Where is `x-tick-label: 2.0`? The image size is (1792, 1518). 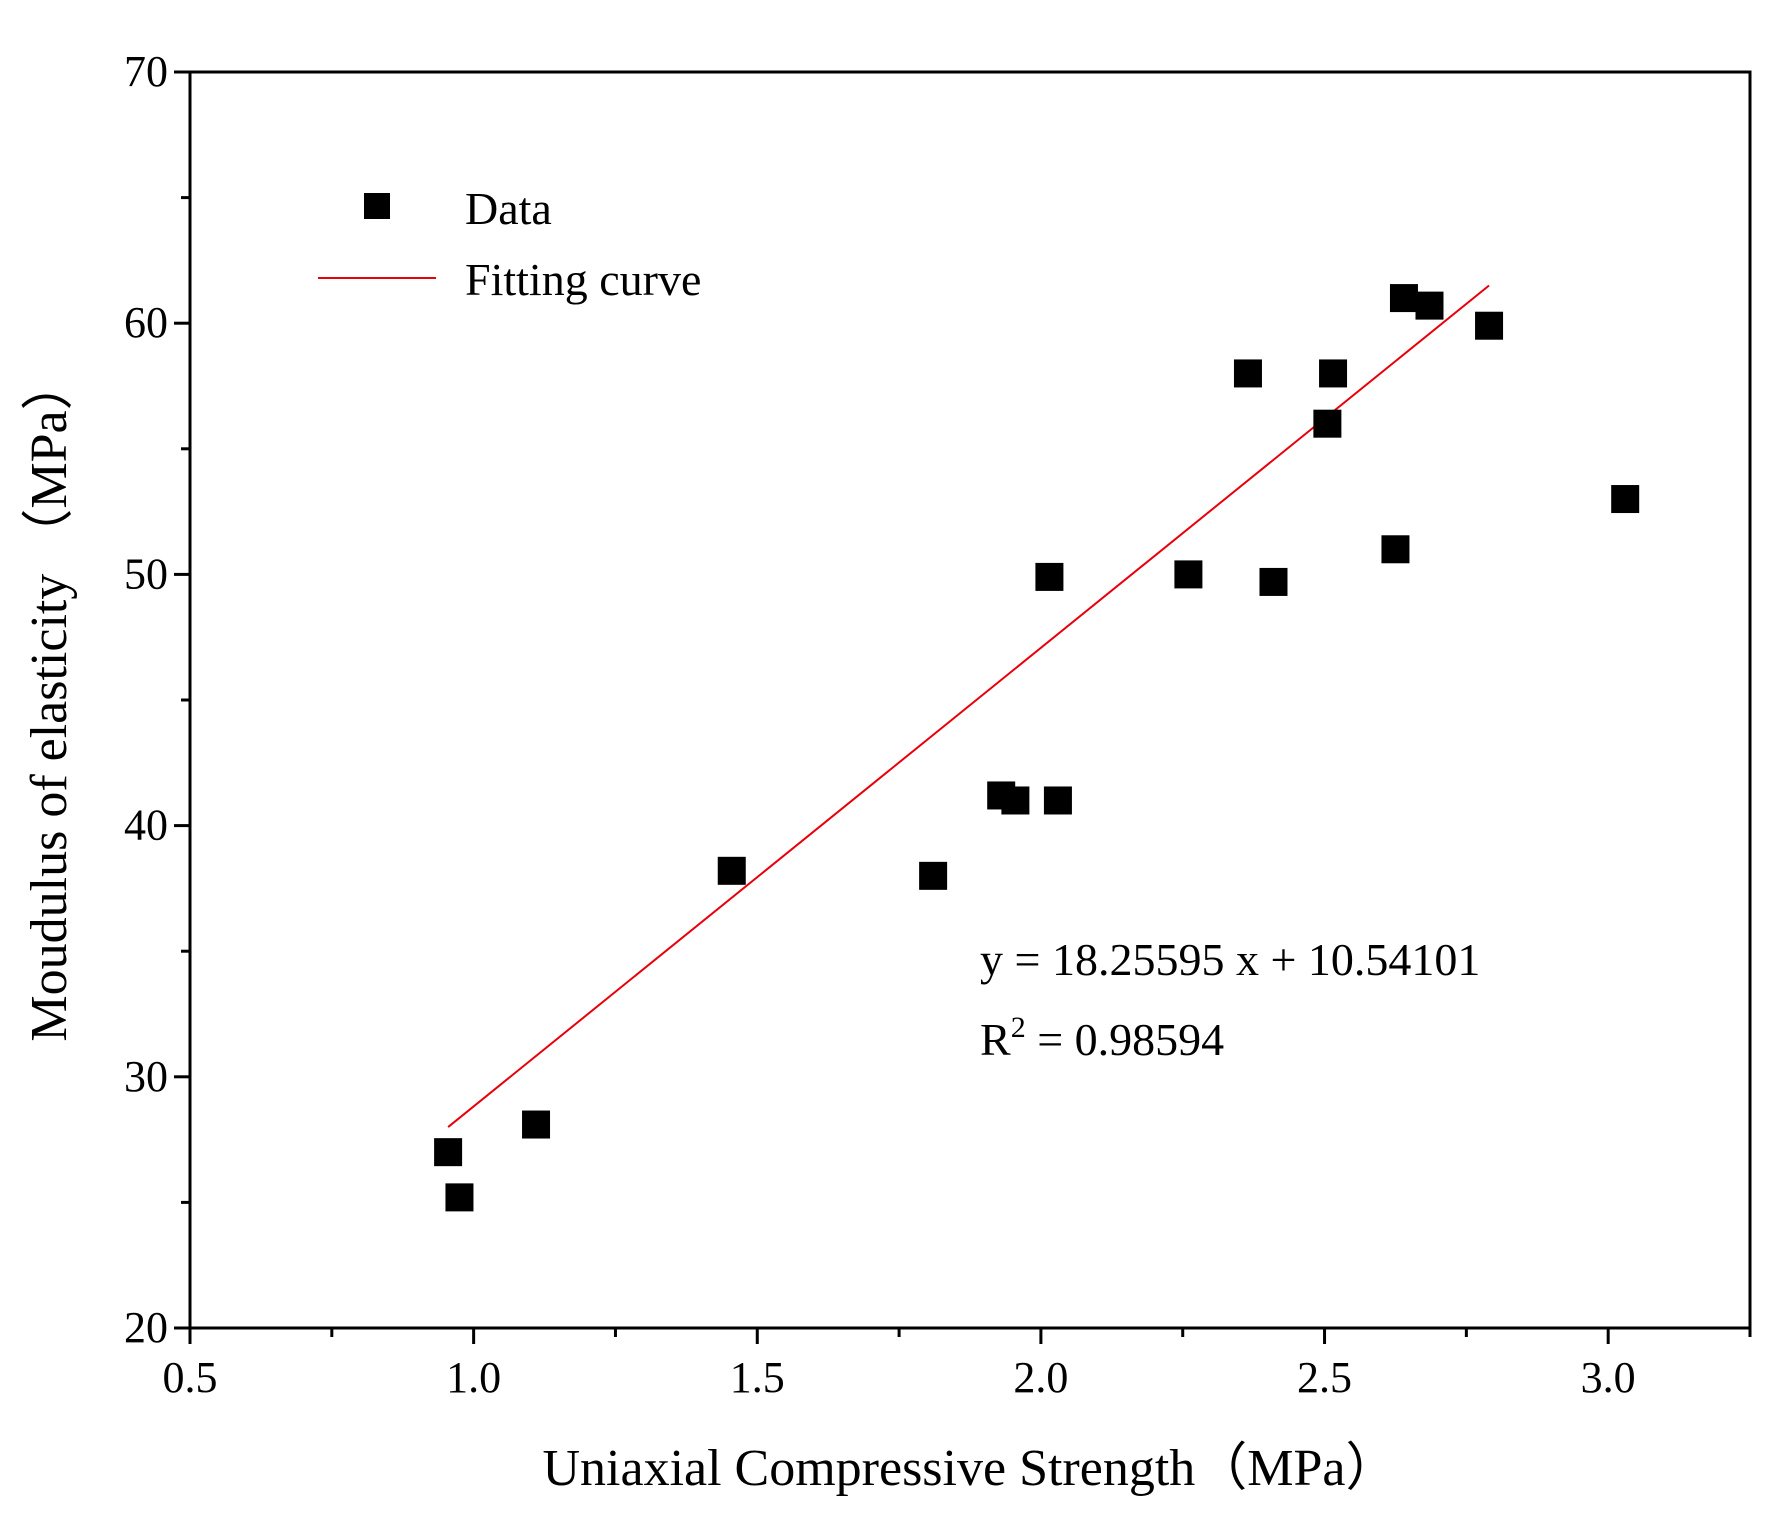
x-tick-label: 2.0 is located at coordinates (1040, 1377).